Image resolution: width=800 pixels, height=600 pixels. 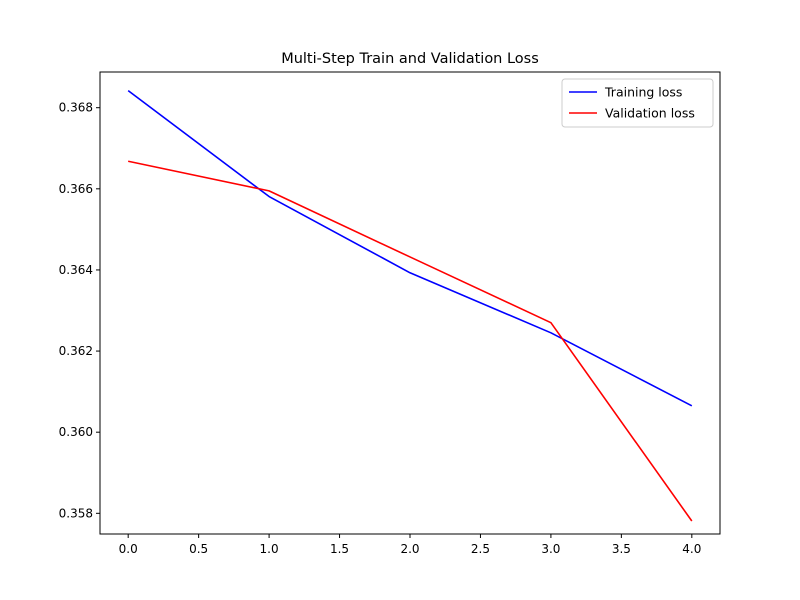 I want to click on x-tick-label: 0.0, so click(x=128, y=549).